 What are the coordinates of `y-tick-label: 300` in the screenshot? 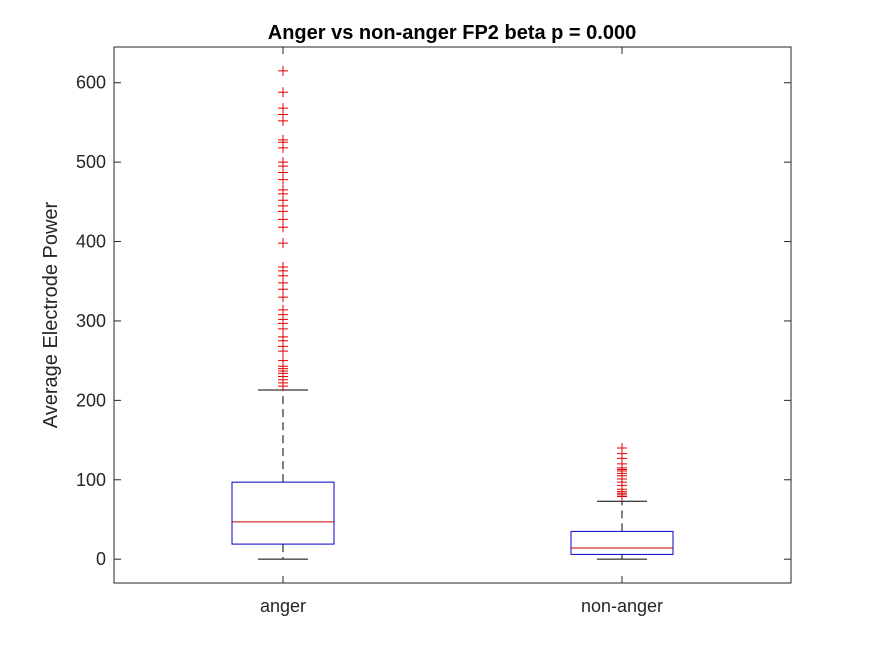 It's located at (91, 321).